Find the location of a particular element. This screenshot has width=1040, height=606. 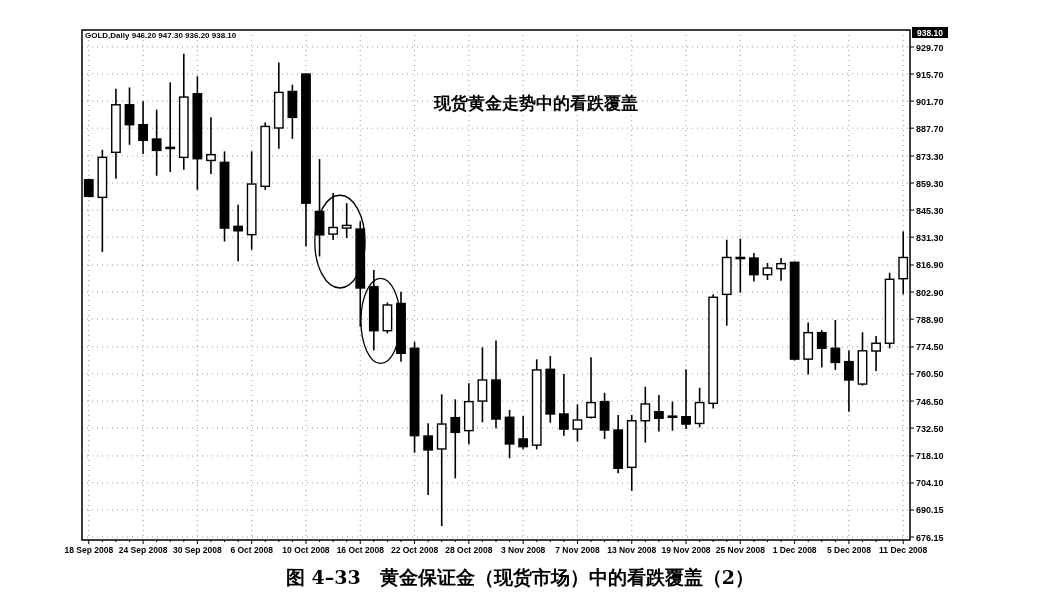

x-tick-label: 10 Oct 2008 is located at coordinates (306, 550).